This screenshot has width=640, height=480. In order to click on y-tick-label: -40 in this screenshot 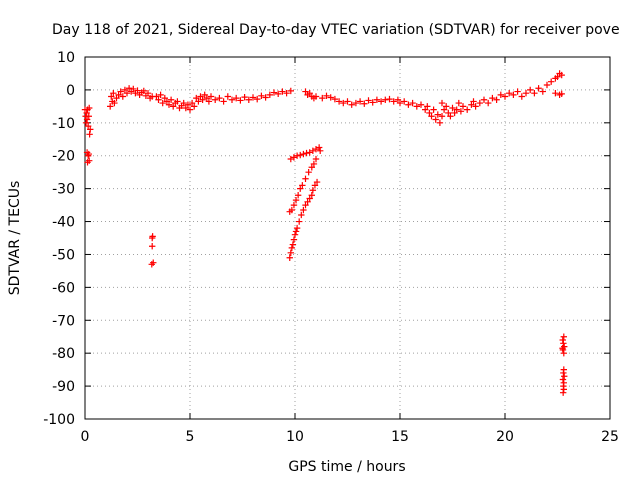, I will do `click(63, 223)`.